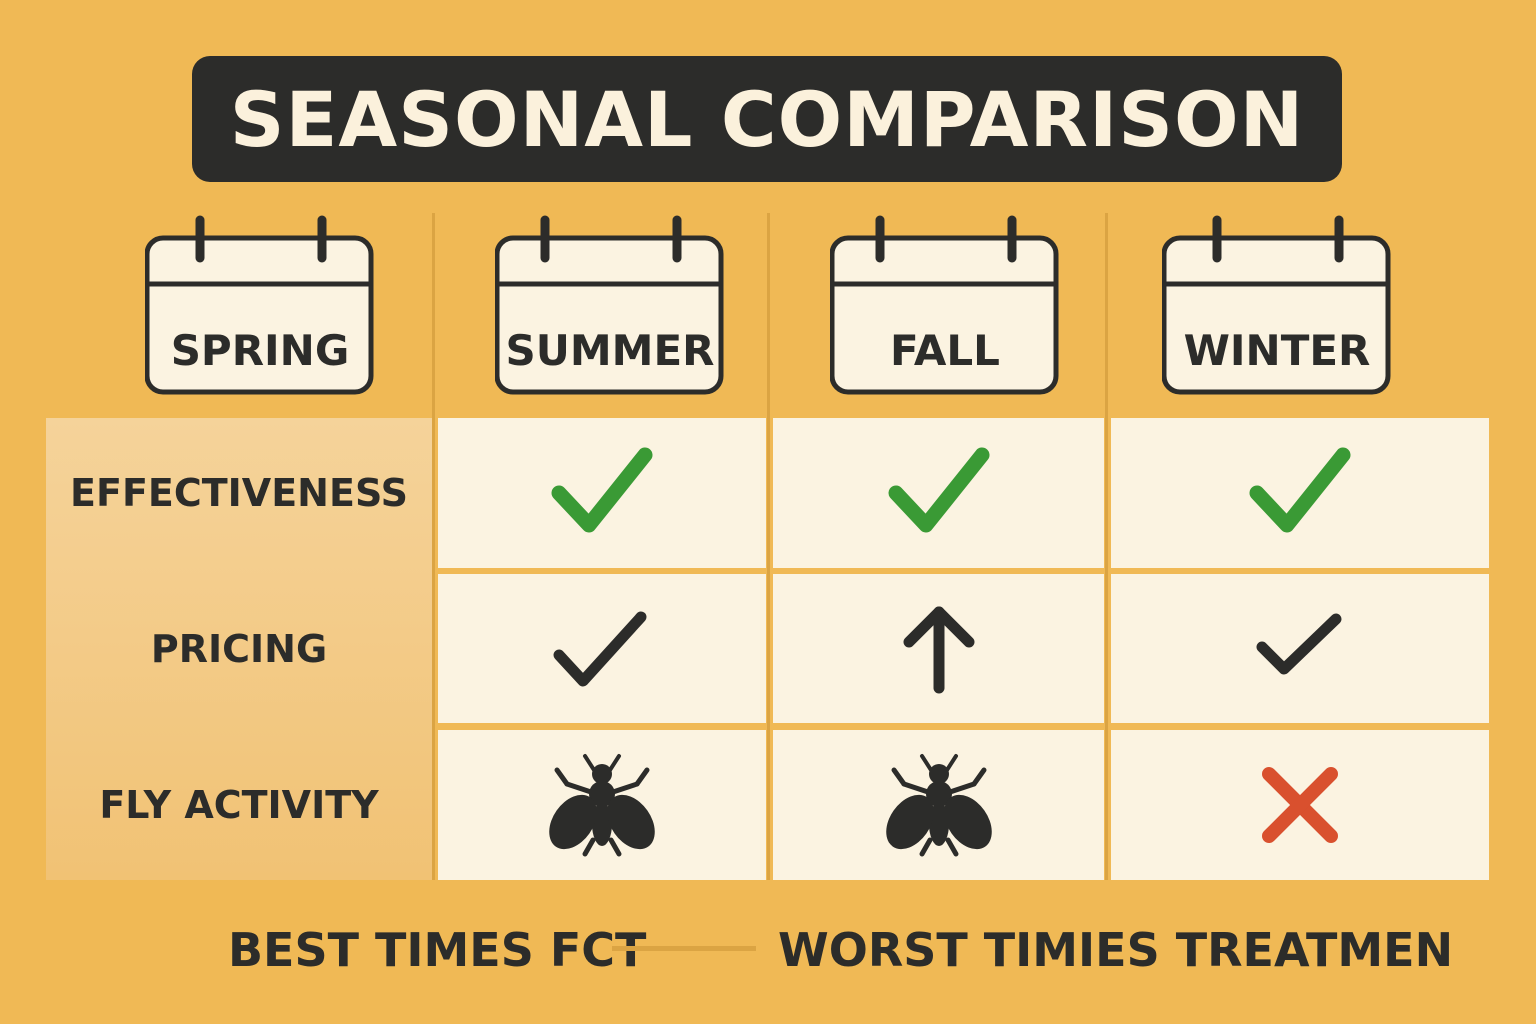  Describe the element at coordinates (437, 950) in the screenshot. I see `footer-best-times: BEST TIMES FCT` at that location.